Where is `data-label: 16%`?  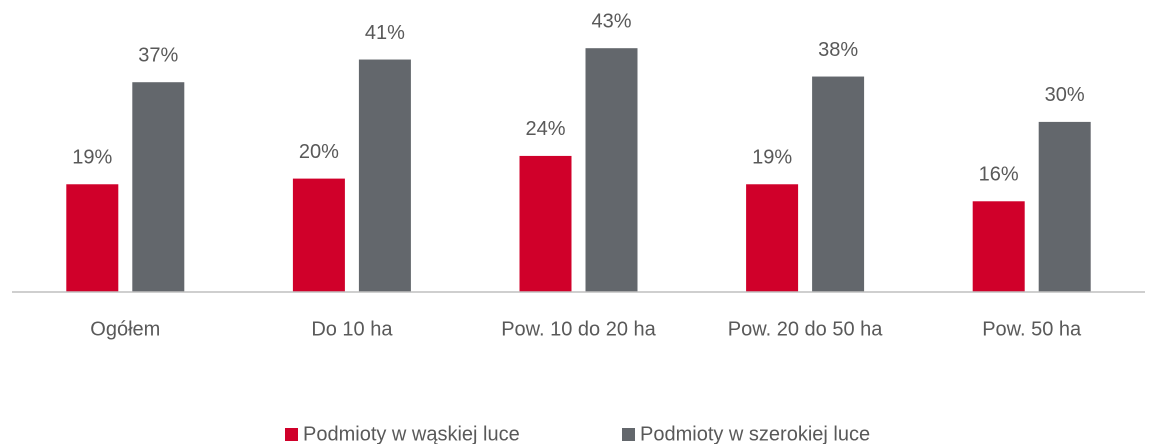 data-label: 16% is located at coordinates (999, 175).